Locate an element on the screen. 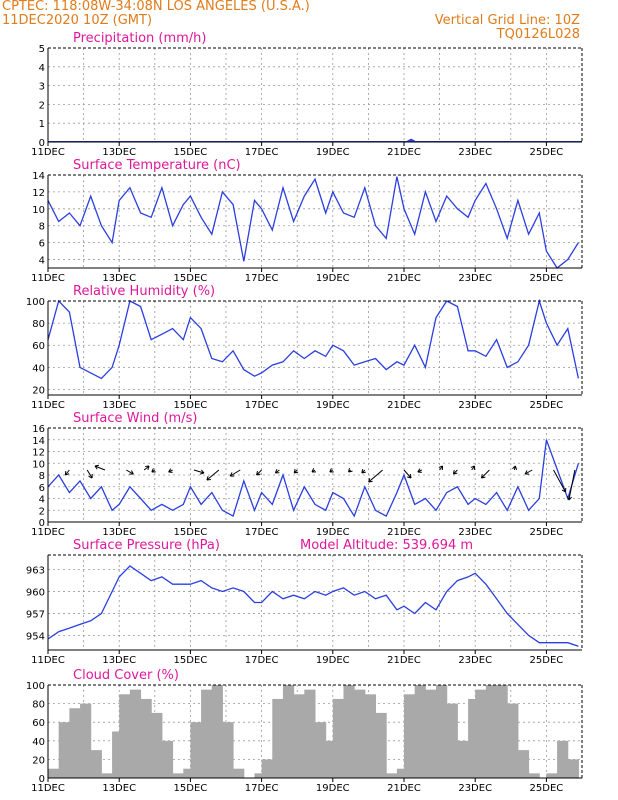  y-tick-label: 12 is located at coordinates (38, 453).